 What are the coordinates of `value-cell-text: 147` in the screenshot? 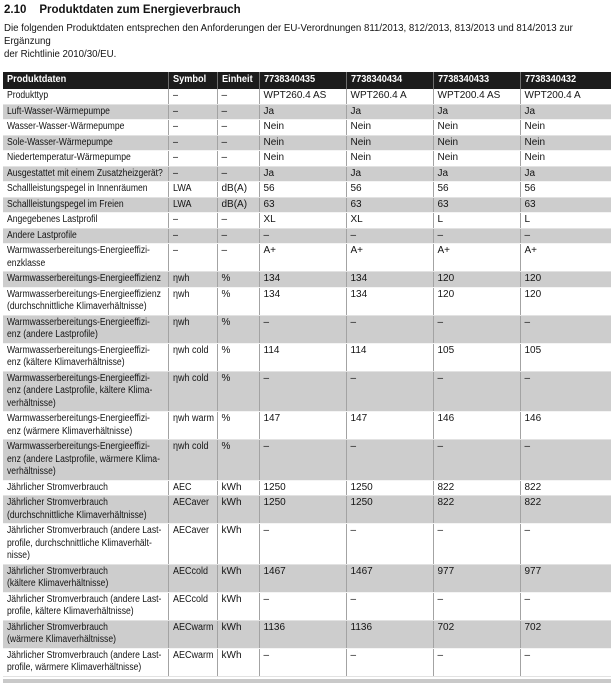 It's located at (272, 418).